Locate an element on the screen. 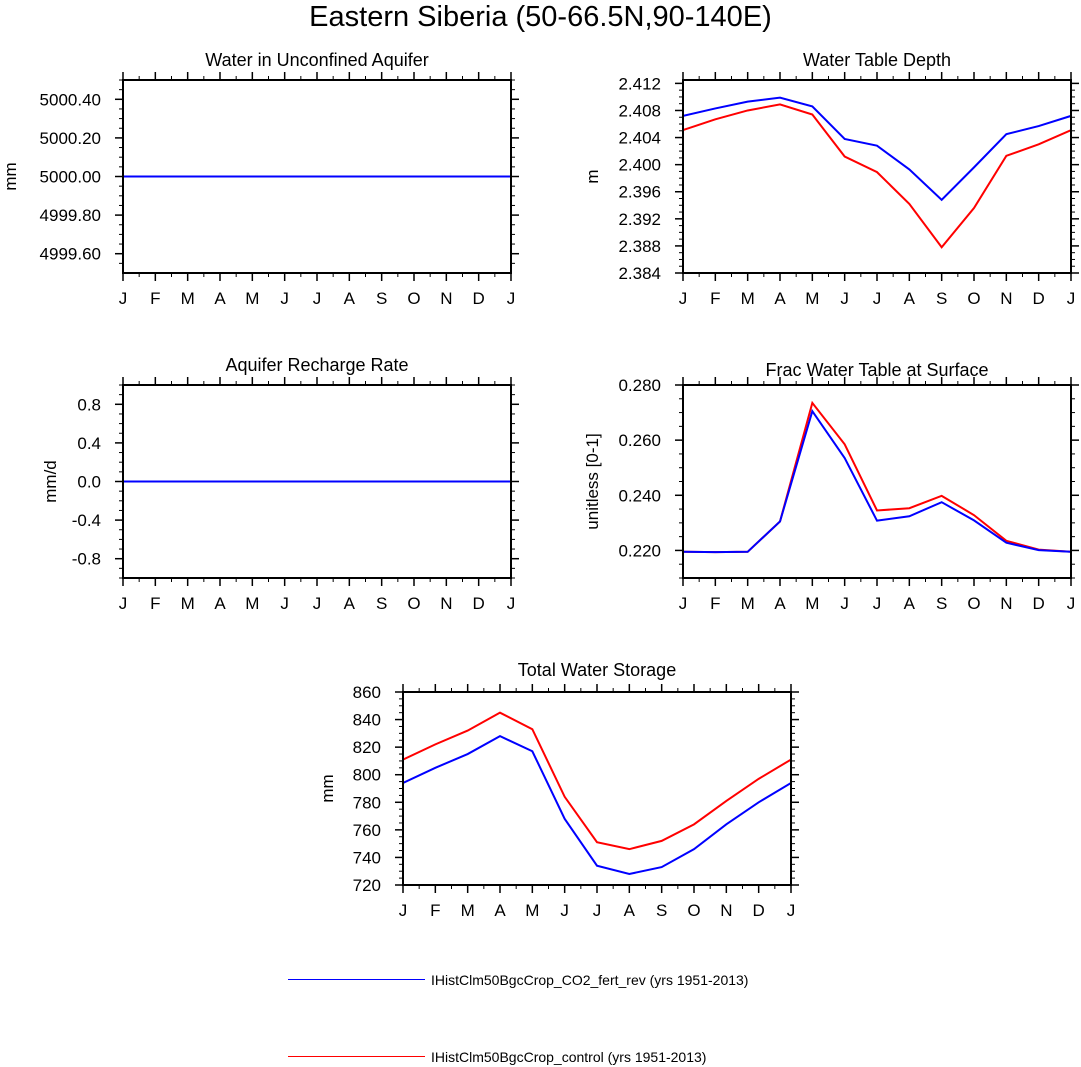 This screenshot has width=1081, height=1067. y-axis-label: unitless [0-1] is located at coordinates (592, 481).